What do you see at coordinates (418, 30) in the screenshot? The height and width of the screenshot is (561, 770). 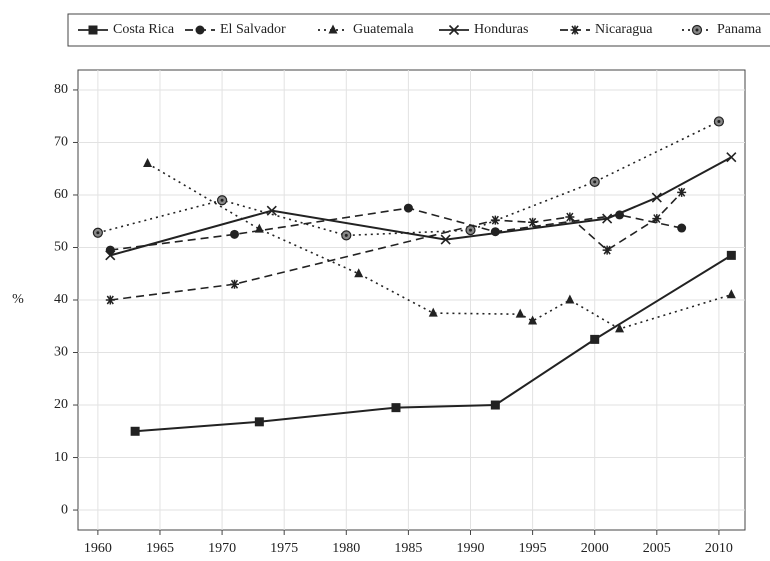 I see `legend-box` at bounding box center [418, 30].